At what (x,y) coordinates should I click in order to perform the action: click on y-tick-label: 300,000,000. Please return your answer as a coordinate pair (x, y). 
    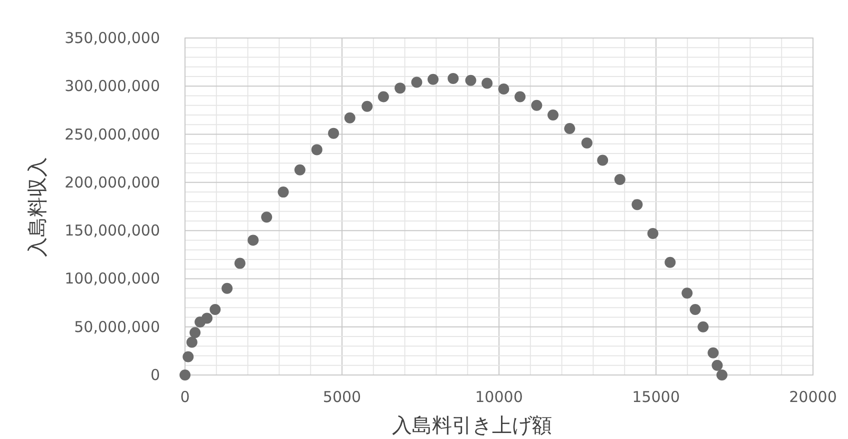
    Looking at the image, I should click on (112, 86).